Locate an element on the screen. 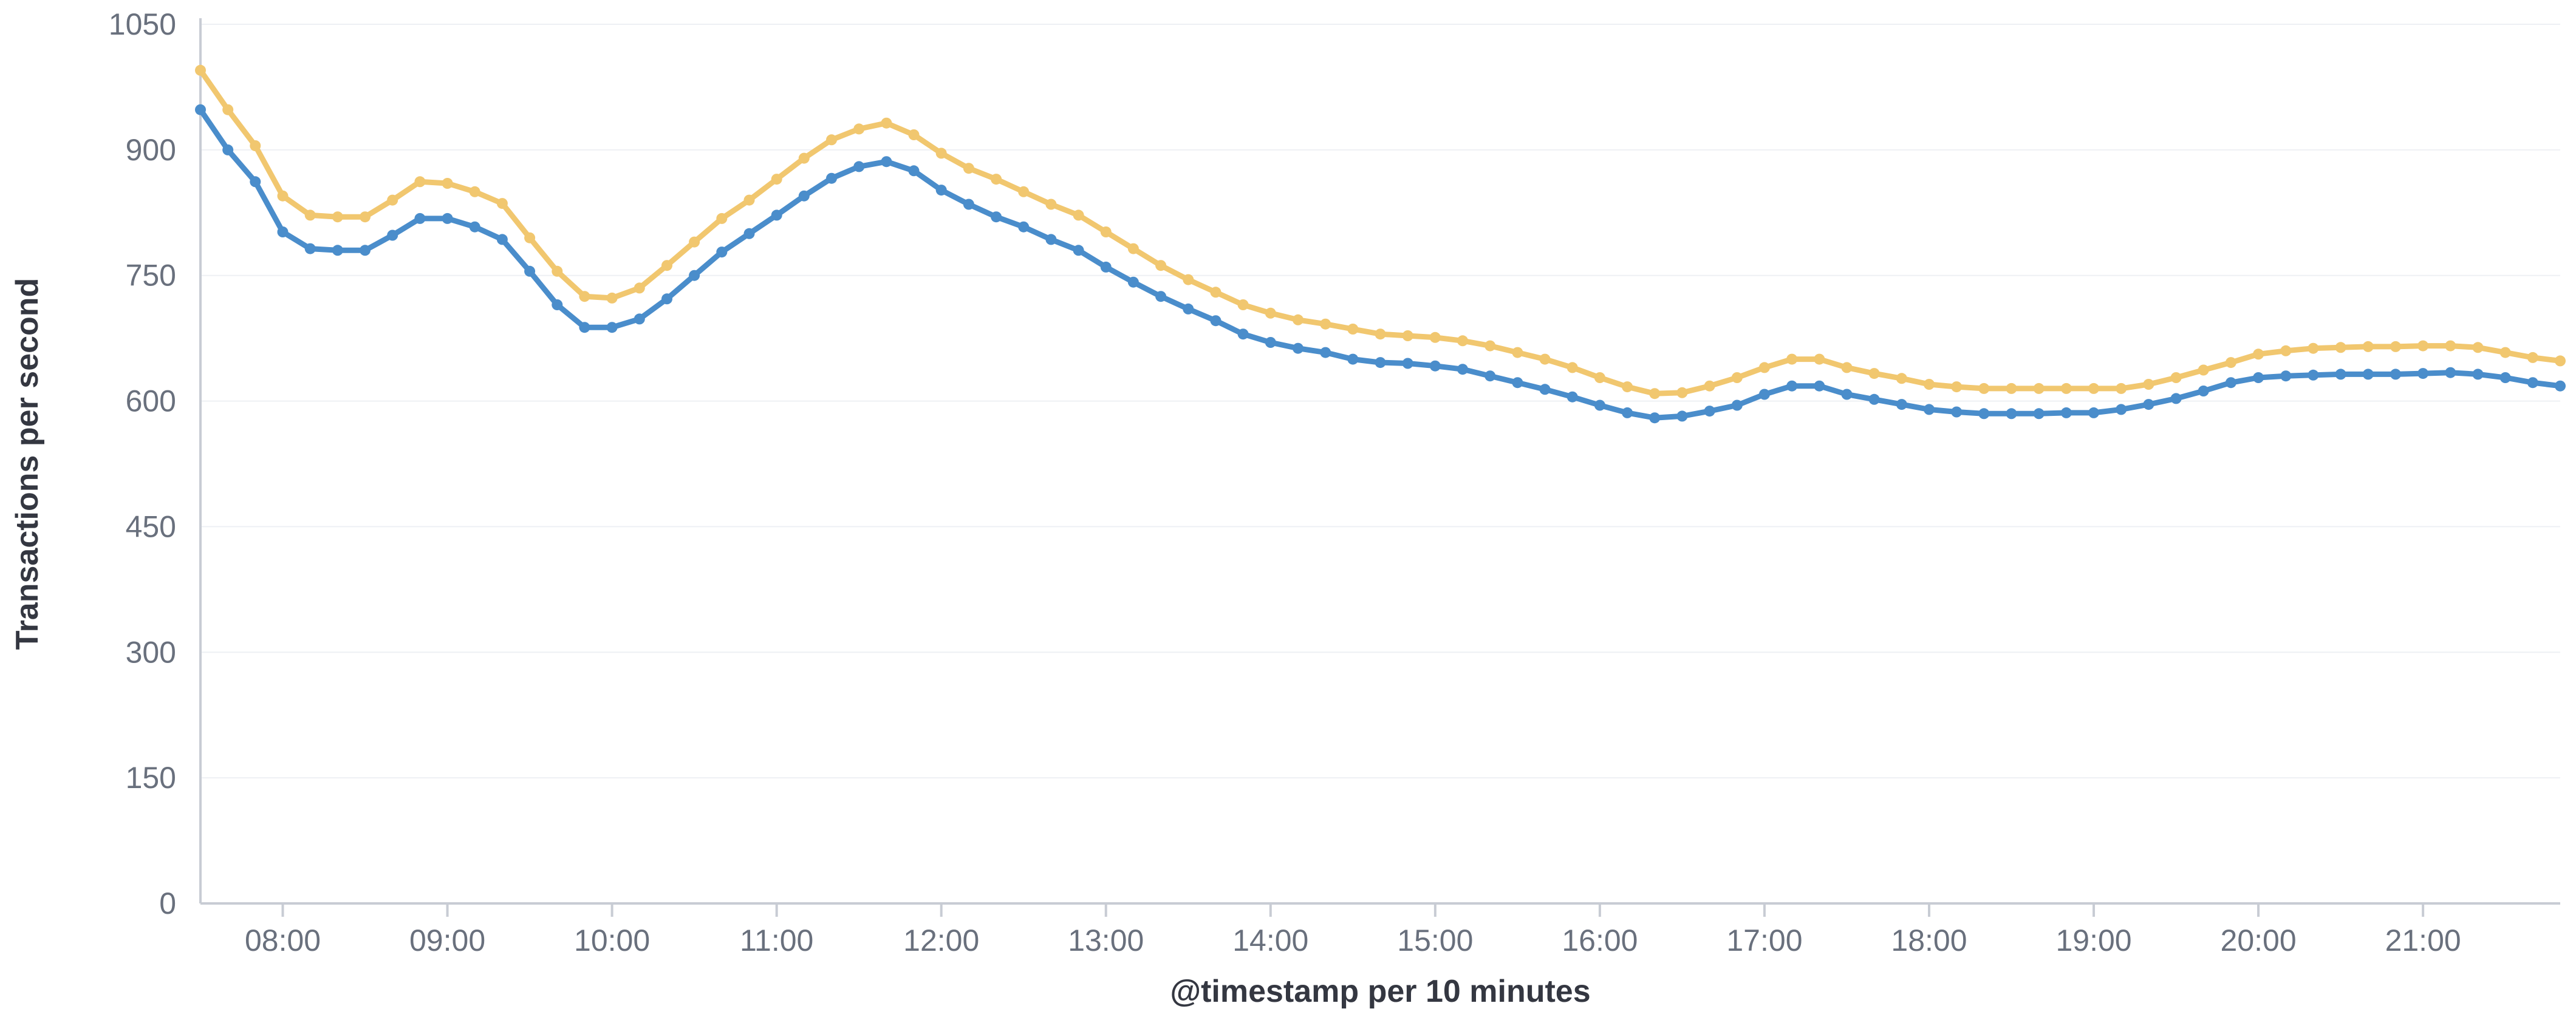 The width and height of the screenshot is (2576, 1020). y-tick-label: 1050 is located at coordinates (142, 24).